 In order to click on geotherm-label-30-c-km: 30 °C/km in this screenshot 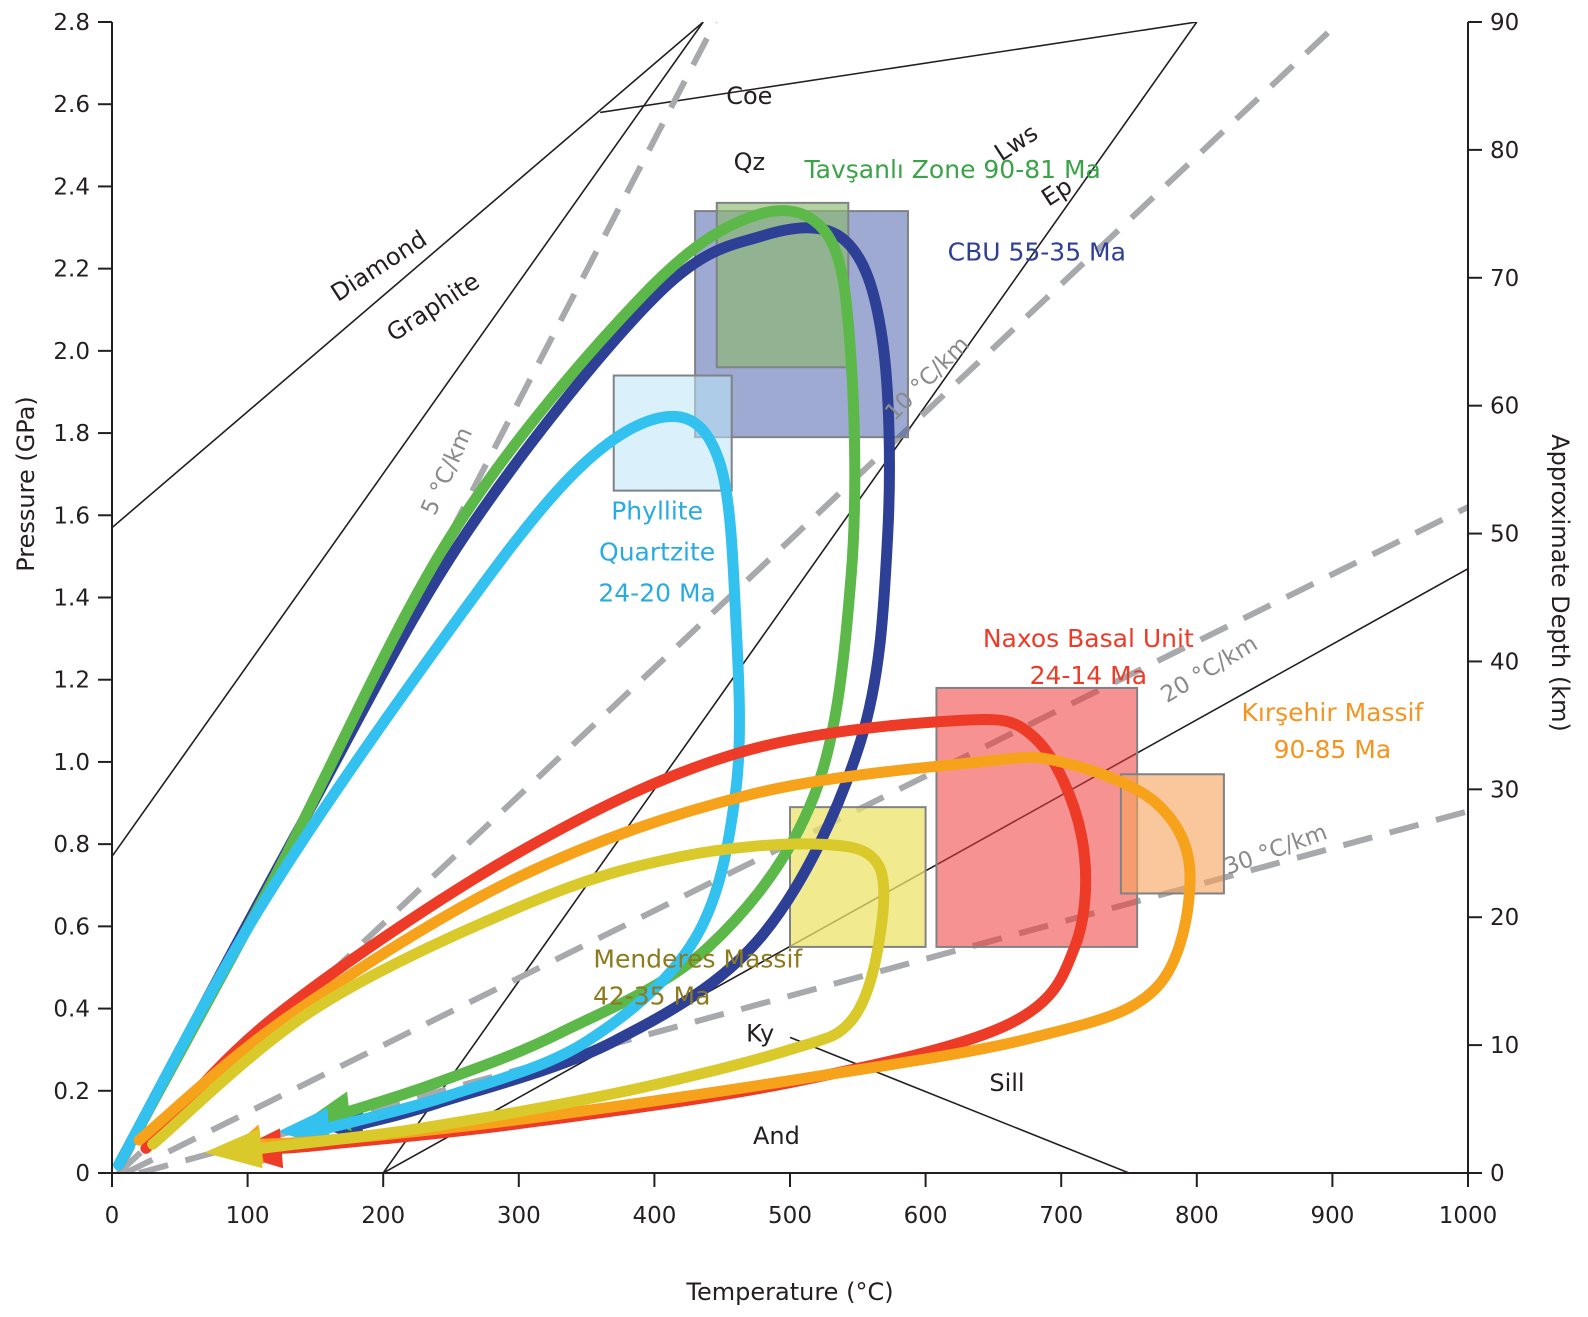, I will do `click(1276, 849)`.